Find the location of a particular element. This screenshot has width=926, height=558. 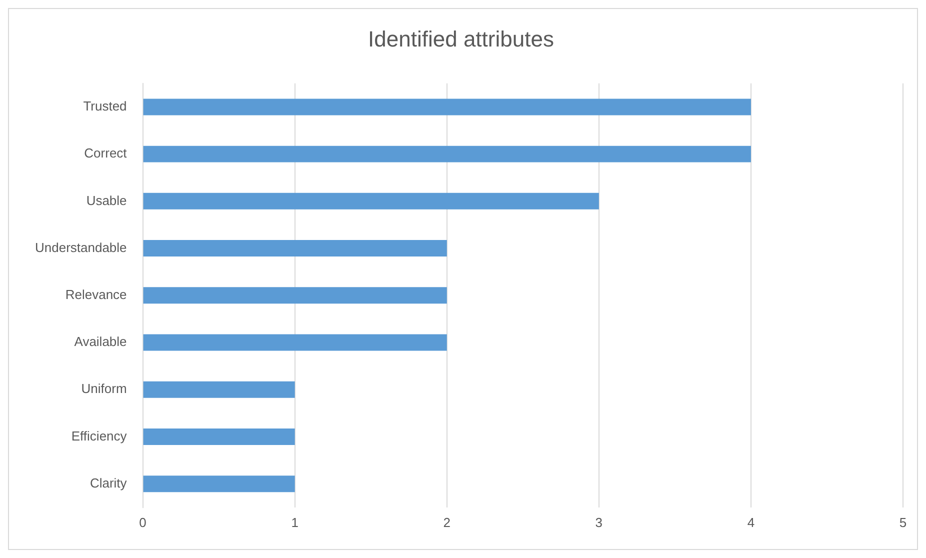

y-tick-label: Available is located at coordinates (100, 342).